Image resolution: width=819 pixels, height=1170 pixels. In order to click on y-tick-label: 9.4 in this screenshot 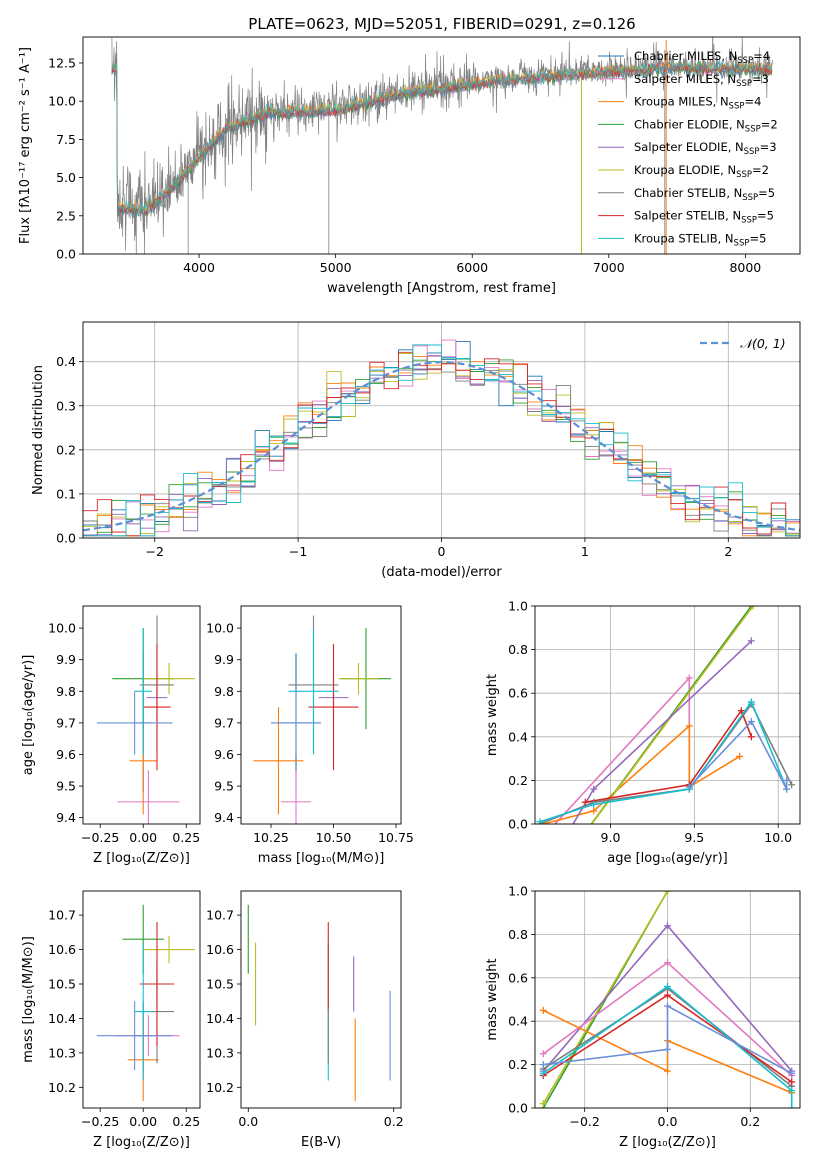, I will do `click(224, 817)`.